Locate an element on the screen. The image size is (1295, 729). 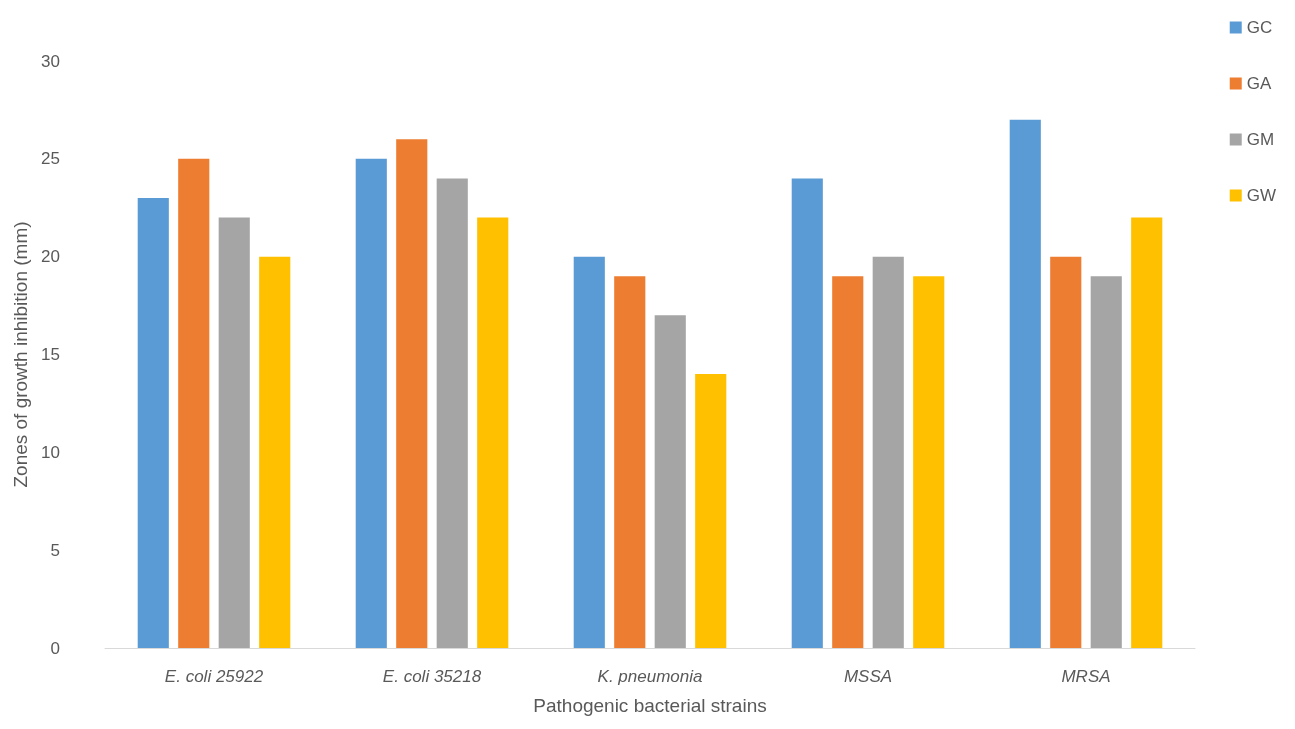
x-tick-label: K. pneumonia is located at coordinates (650, 676).